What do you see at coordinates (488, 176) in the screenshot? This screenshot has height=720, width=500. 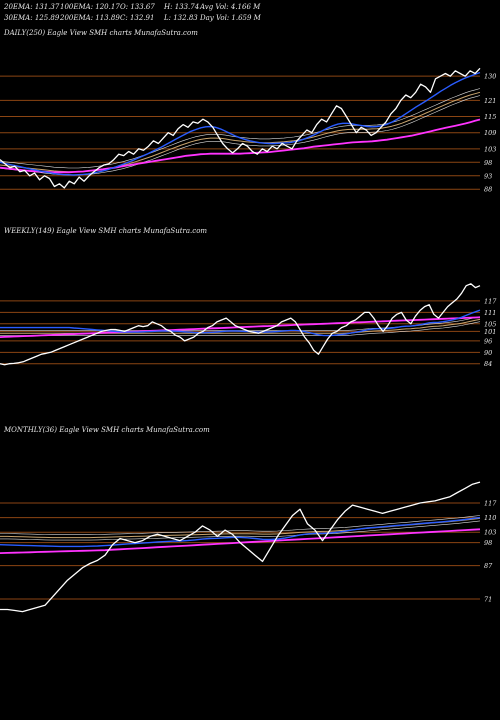 I see `daily-tick-label-6: 93` at bounding box center [488, 176].